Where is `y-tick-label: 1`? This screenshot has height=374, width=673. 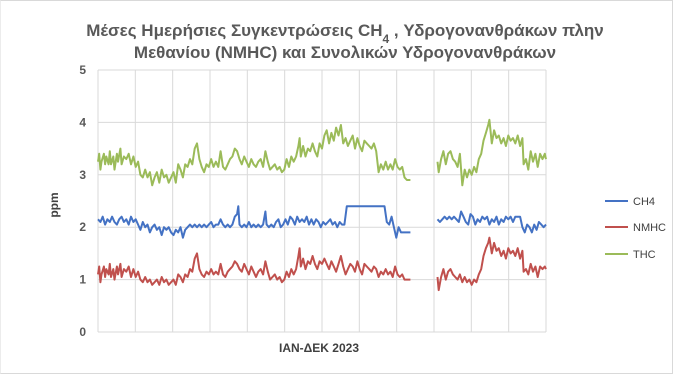 y-tick-label: 1 is located at coordinates (82, 280).